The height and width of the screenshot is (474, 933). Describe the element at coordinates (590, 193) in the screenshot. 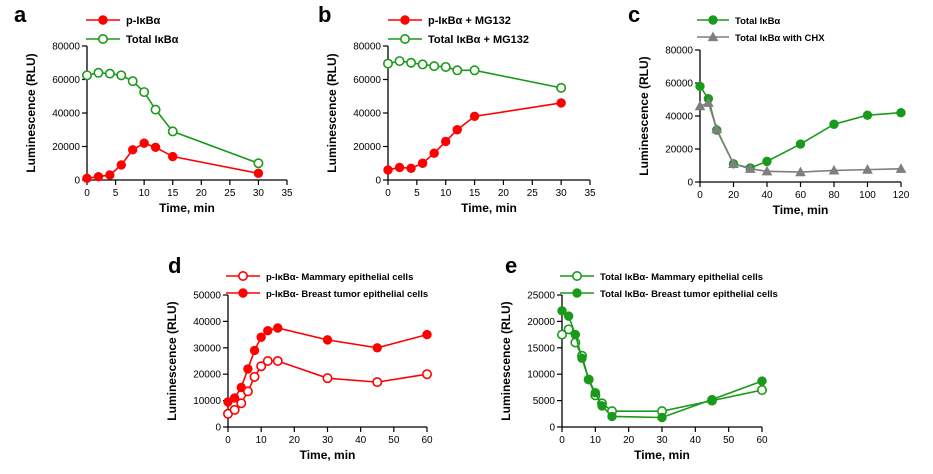

I see `x-tick-label: 35` at that location.